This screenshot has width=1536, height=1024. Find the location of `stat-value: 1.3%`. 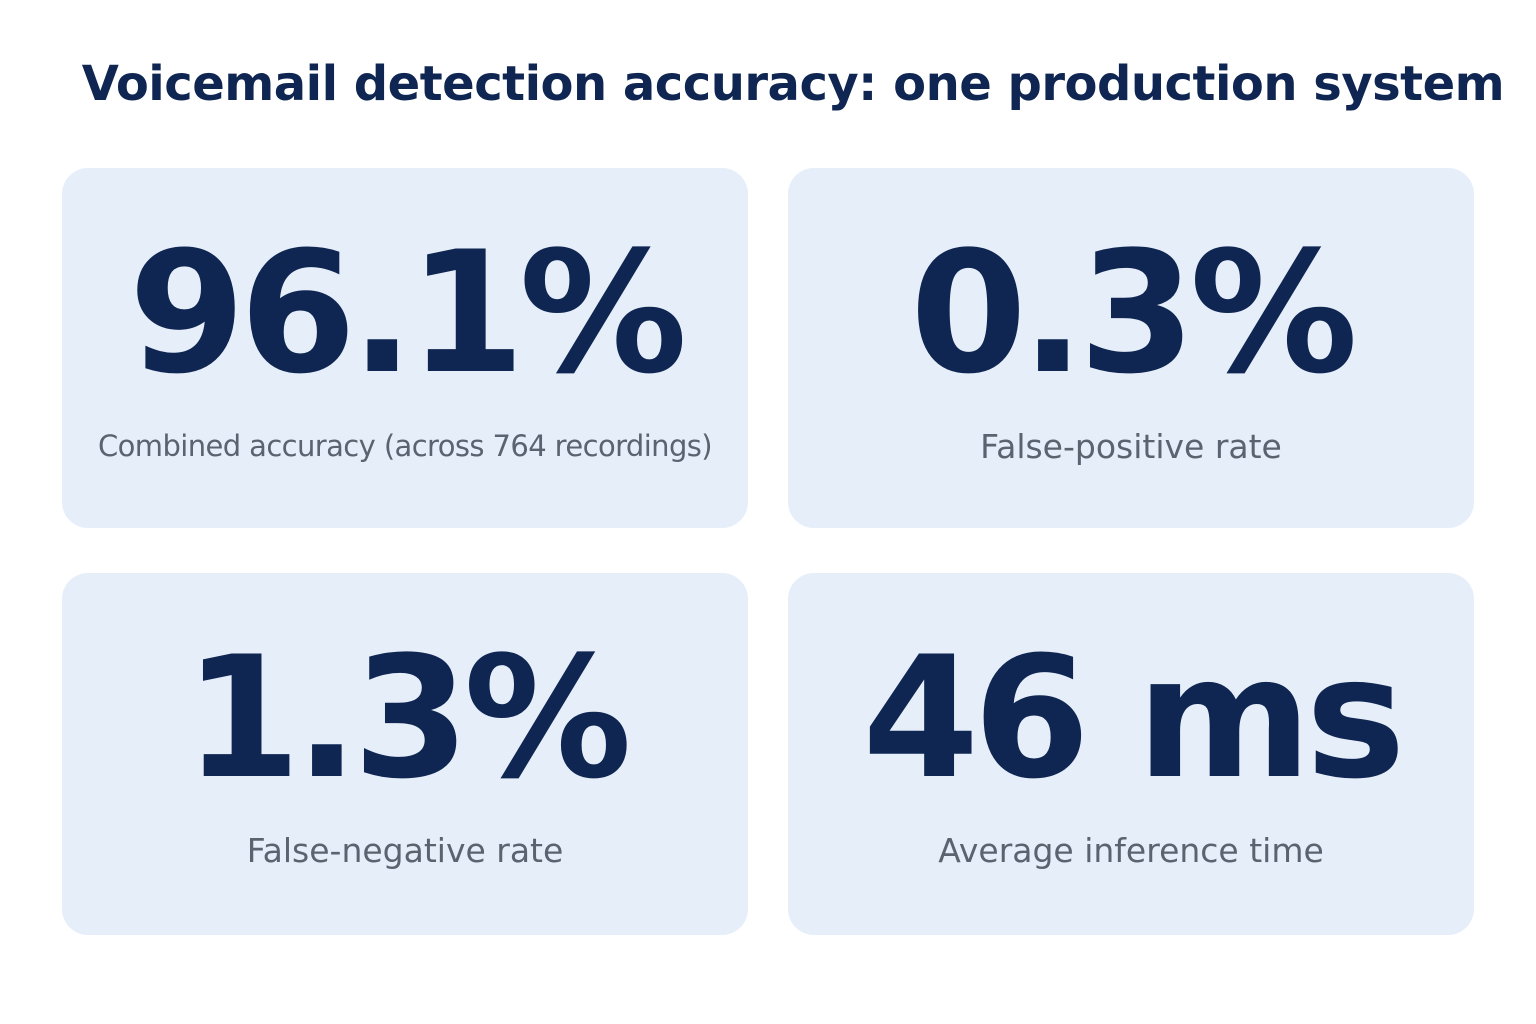

stat-value: 1.3% is located at coordinates (408, 718).